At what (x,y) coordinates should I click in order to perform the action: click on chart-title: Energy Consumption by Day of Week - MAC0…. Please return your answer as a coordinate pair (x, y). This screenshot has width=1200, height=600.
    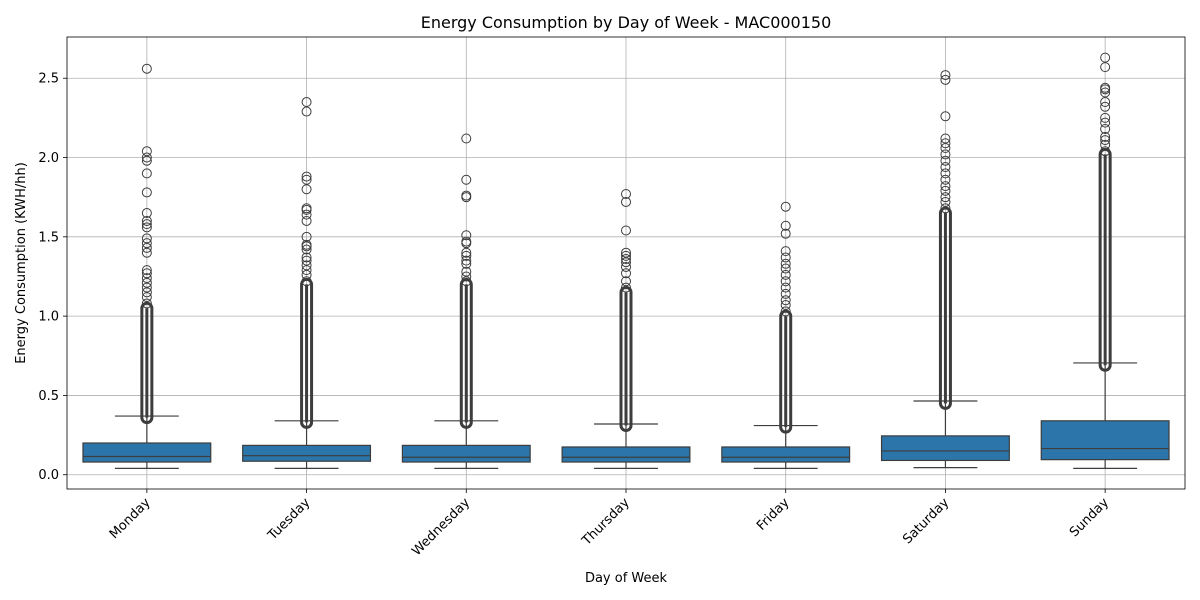
    Looking at the image, I should click on (626, 22).